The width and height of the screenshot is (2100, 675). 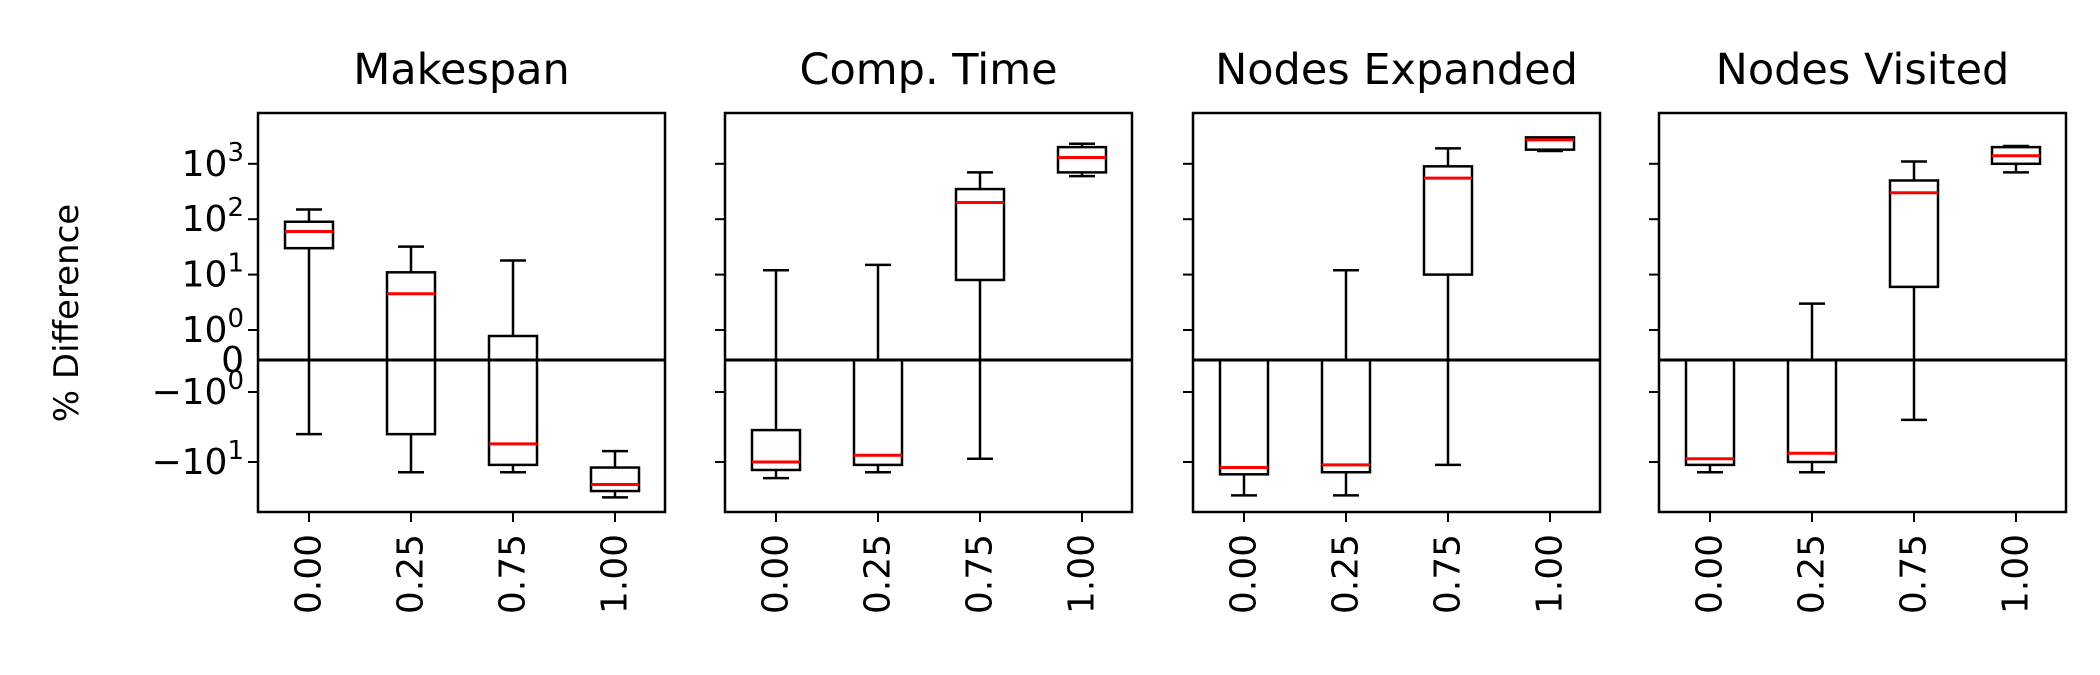 I want to click on y-tick-label: −100, so click(x=197, y=389).